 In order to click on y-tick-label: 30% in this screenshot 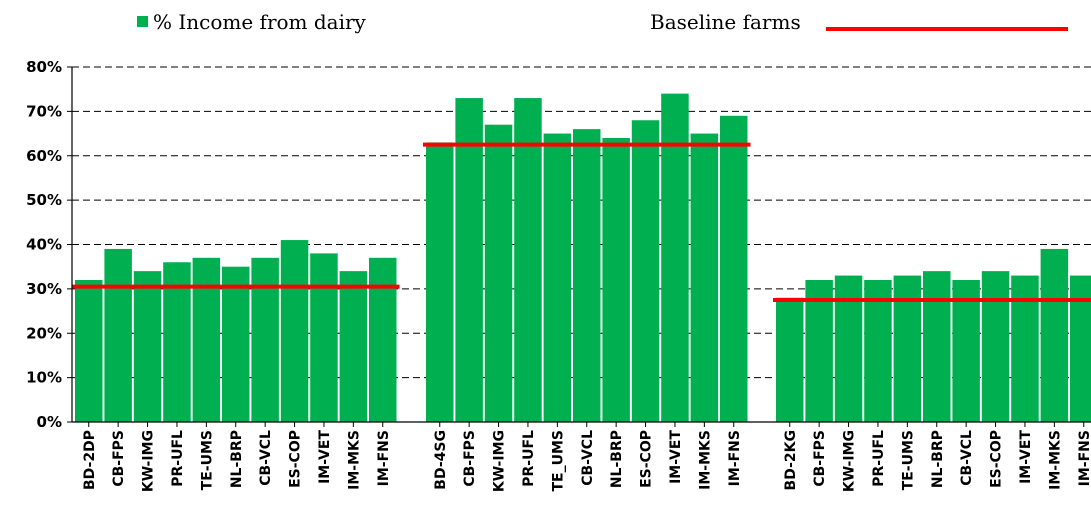, I will do `click(44, 289)`.